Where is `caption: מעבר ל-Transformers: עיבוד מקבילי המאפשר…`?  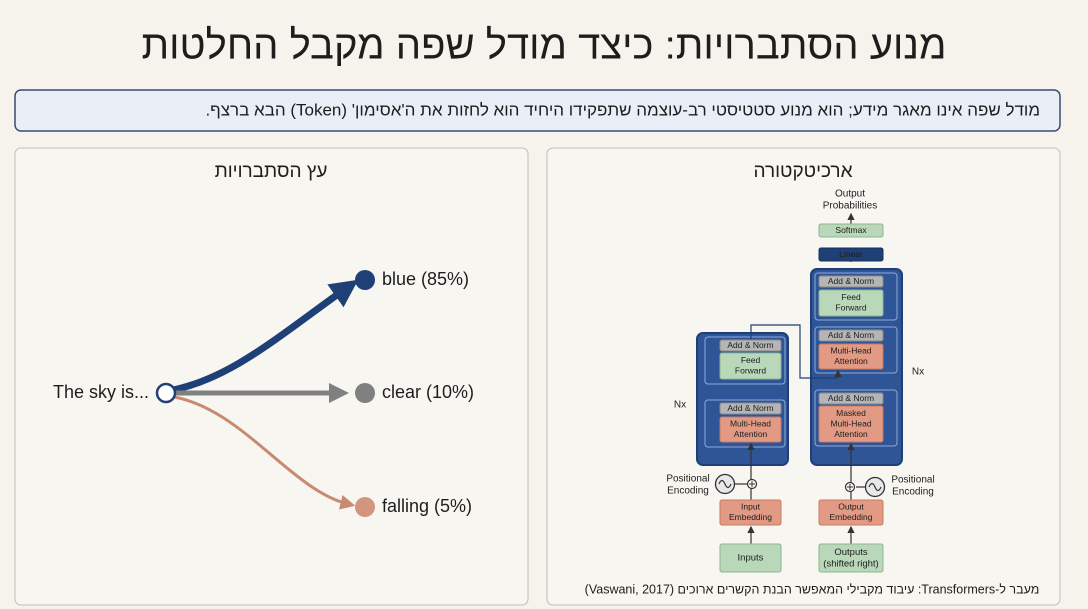
caption: מעבר ל-Transformers: עיבוד מקבילי המאפשר… is located at coordinates (812, 589).